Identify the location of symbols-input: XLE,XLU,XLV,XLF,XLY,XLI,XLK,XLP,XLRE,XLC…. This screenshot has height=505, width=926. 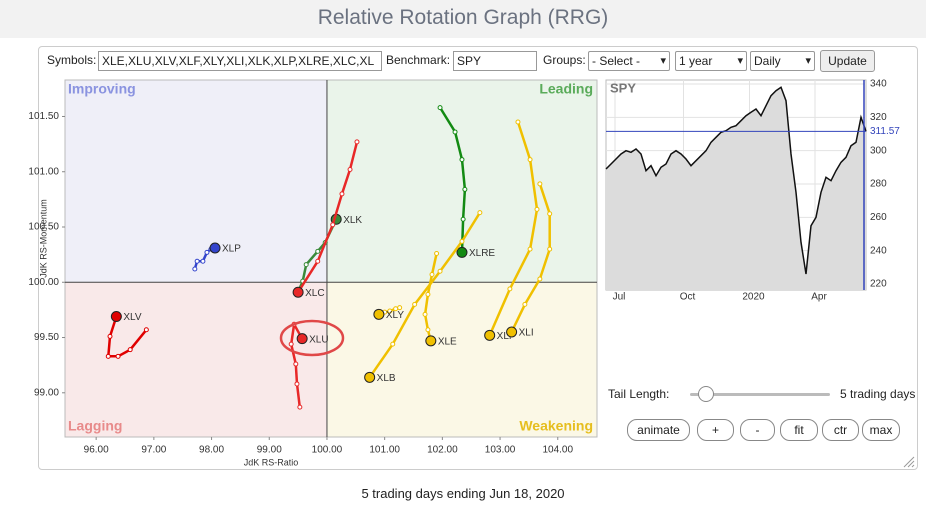
(240, 61).